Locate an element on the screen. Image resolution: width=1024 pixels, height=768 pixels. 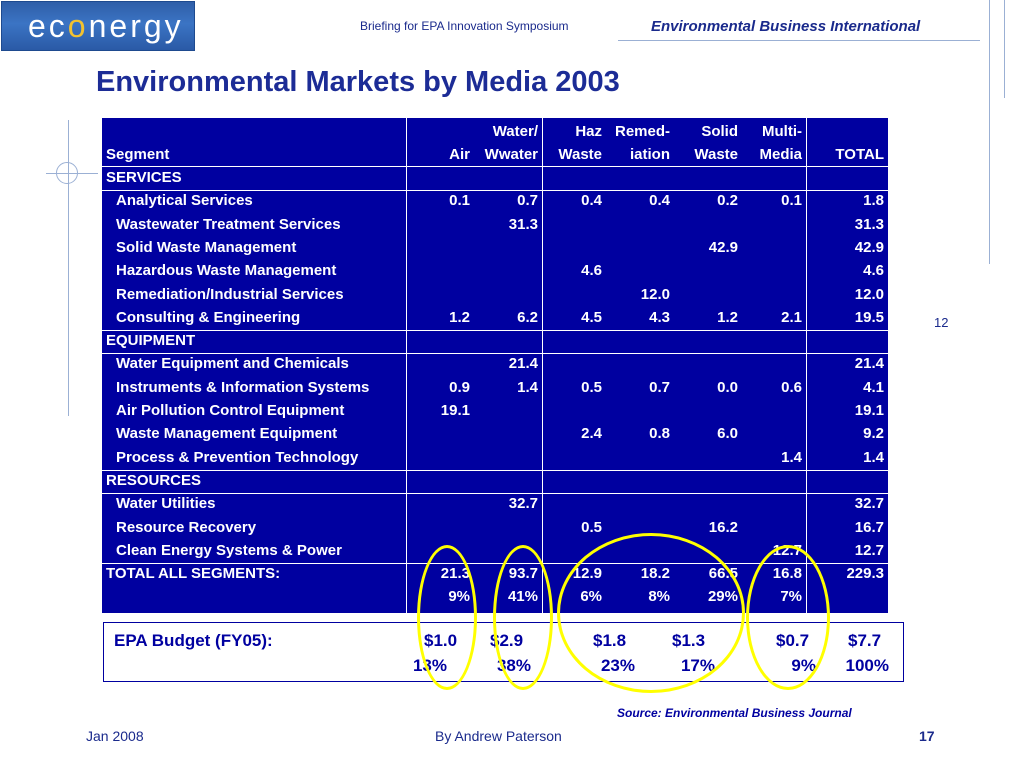
row-label: Remediation/Industrial Services is located at coordinates (230, 294).